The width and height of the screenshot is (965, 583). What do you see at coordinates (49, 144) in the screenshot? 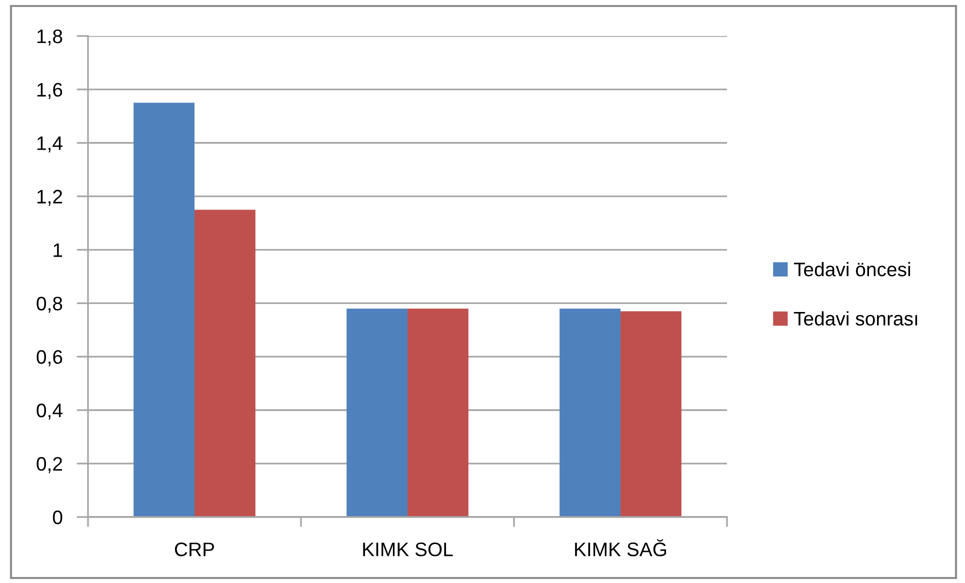
I see `y-tick-label: 1,4` at bounding box center [49, 144].